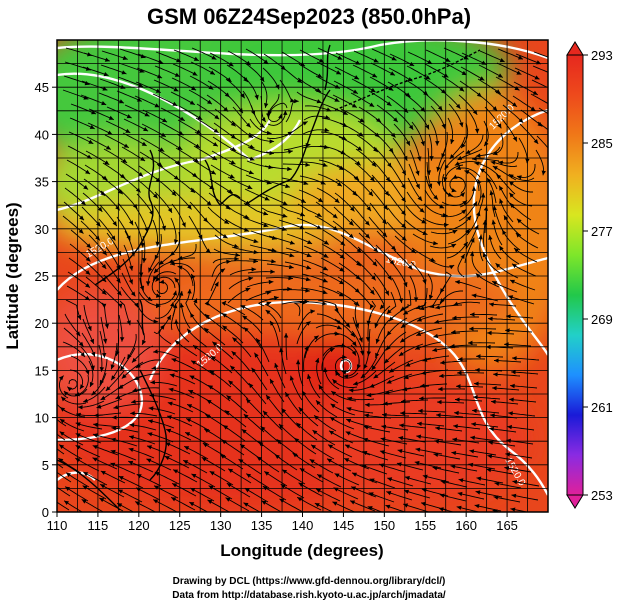  What do you see at coordinates (327, 67) in the screenshot?
I see `coastline-sakhalin` at bounding box center [327, 67].